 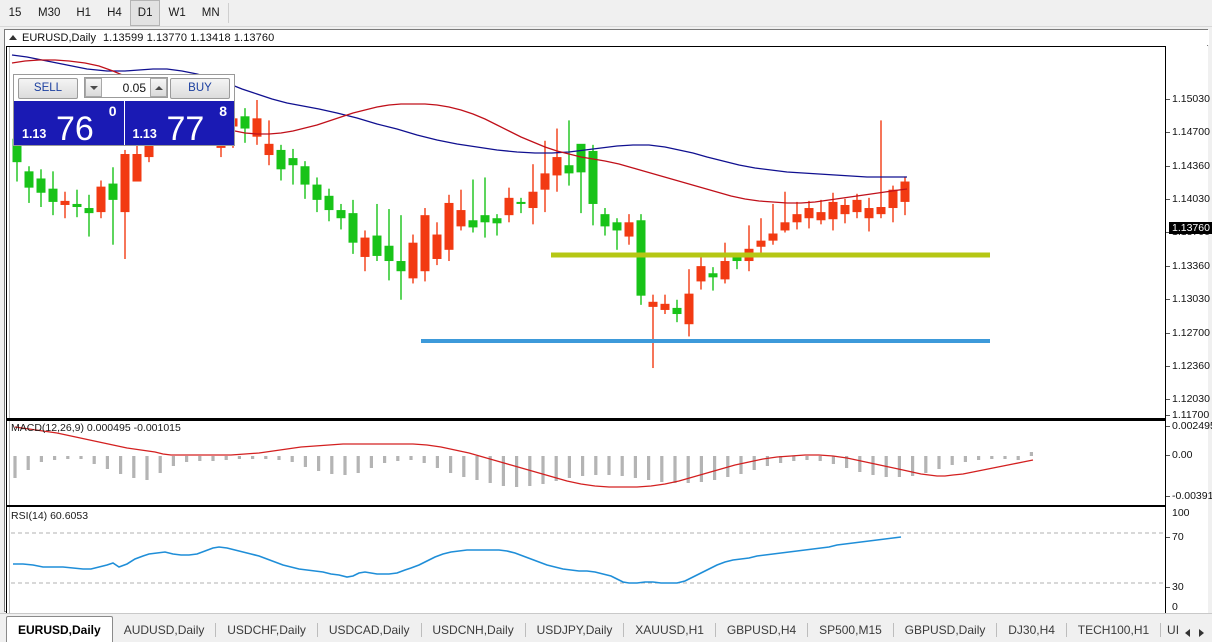 What do you see at coordinates (1173, 630) in the screenshot?
I see `tab-partial: UI` at bounding box center [1173, 630].